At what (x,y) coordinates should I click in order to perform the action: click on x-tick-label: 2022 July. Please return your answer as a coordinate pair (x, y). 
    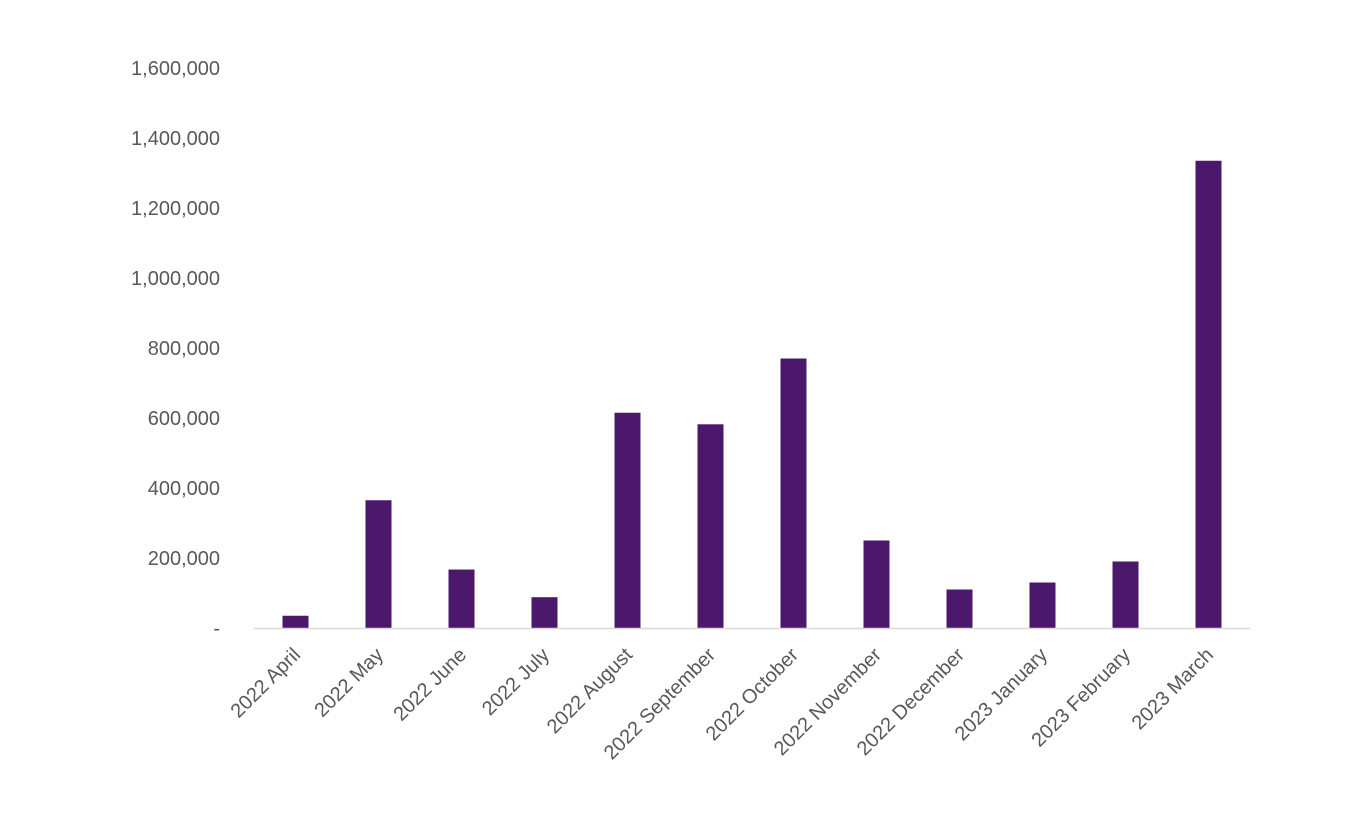
    Looking at the image, I should click on (516, 682).